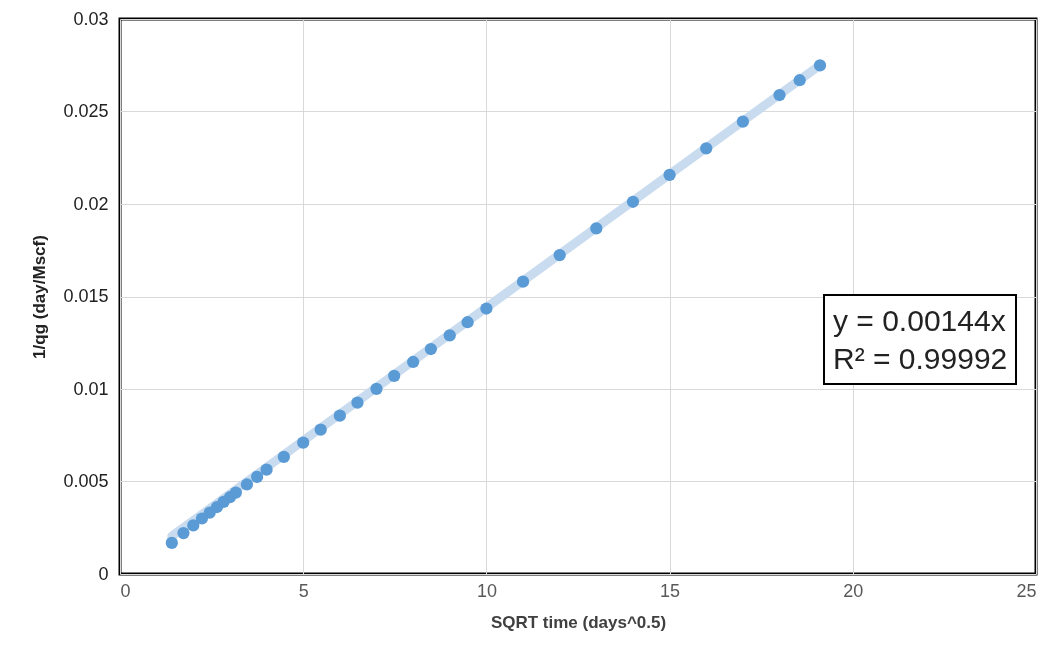  Describe the element at coordinates (303, 590) in the screenshot. I see `x-tick-label: 5` at that location.